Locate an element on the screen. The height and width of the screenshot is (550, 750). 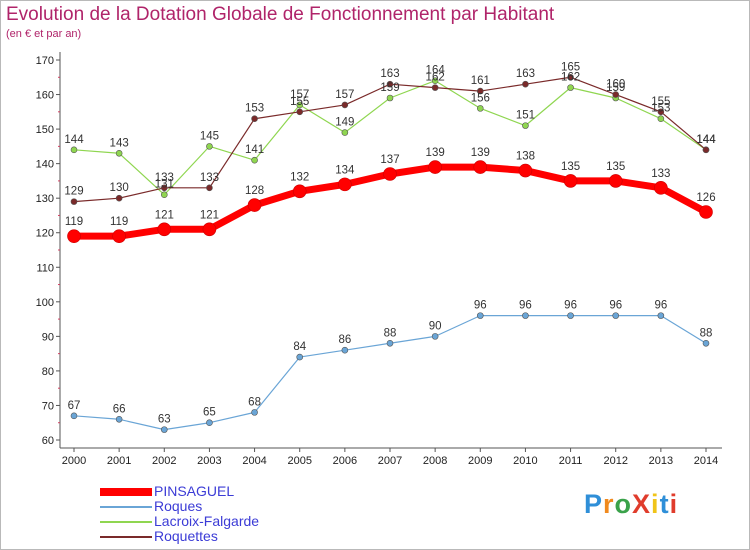
y-tick-label: 60 is located at coordinates (48, 441).